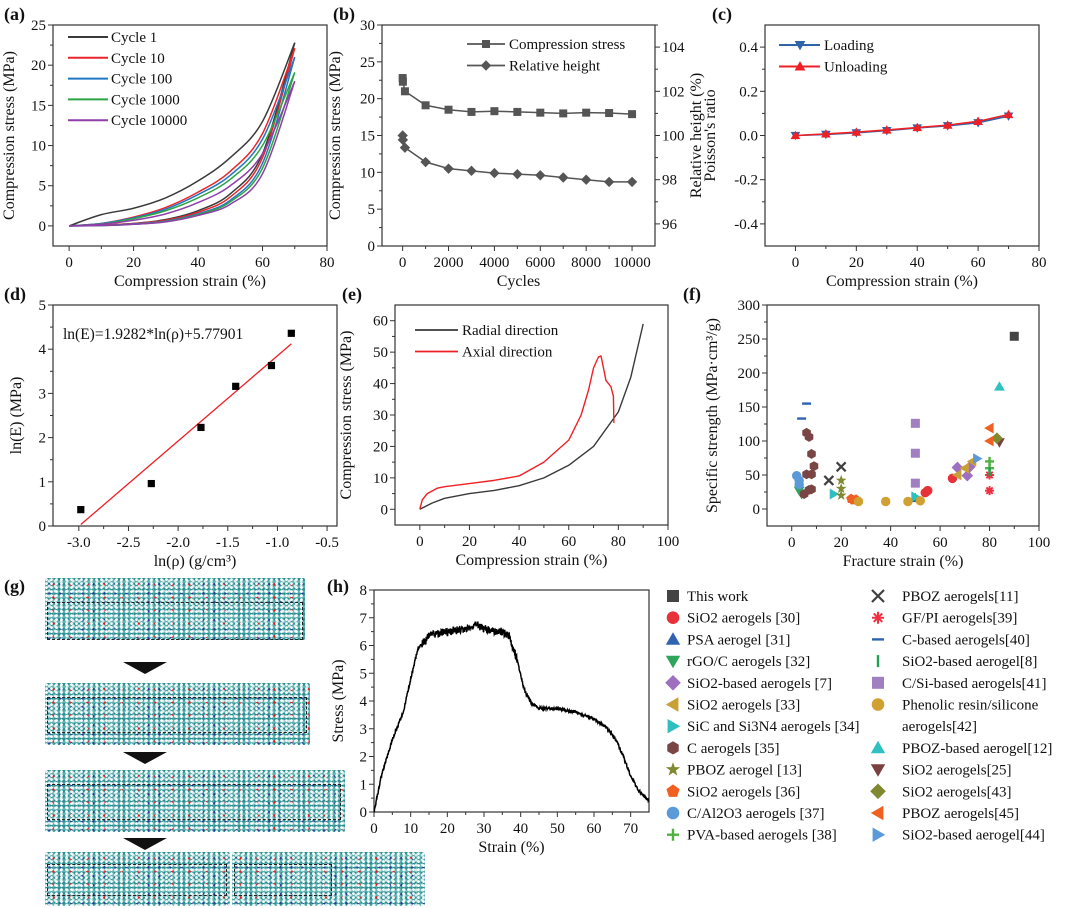  What do you see at coordinates (380, 322) in the screenshot?
I see `y-tick-label: 60` at bounding box center [380, 322].